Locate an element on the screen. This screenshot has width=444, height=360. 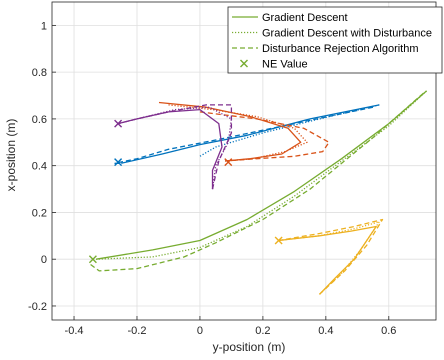
legend-label: NE Value is located at coordinates (285, 65).